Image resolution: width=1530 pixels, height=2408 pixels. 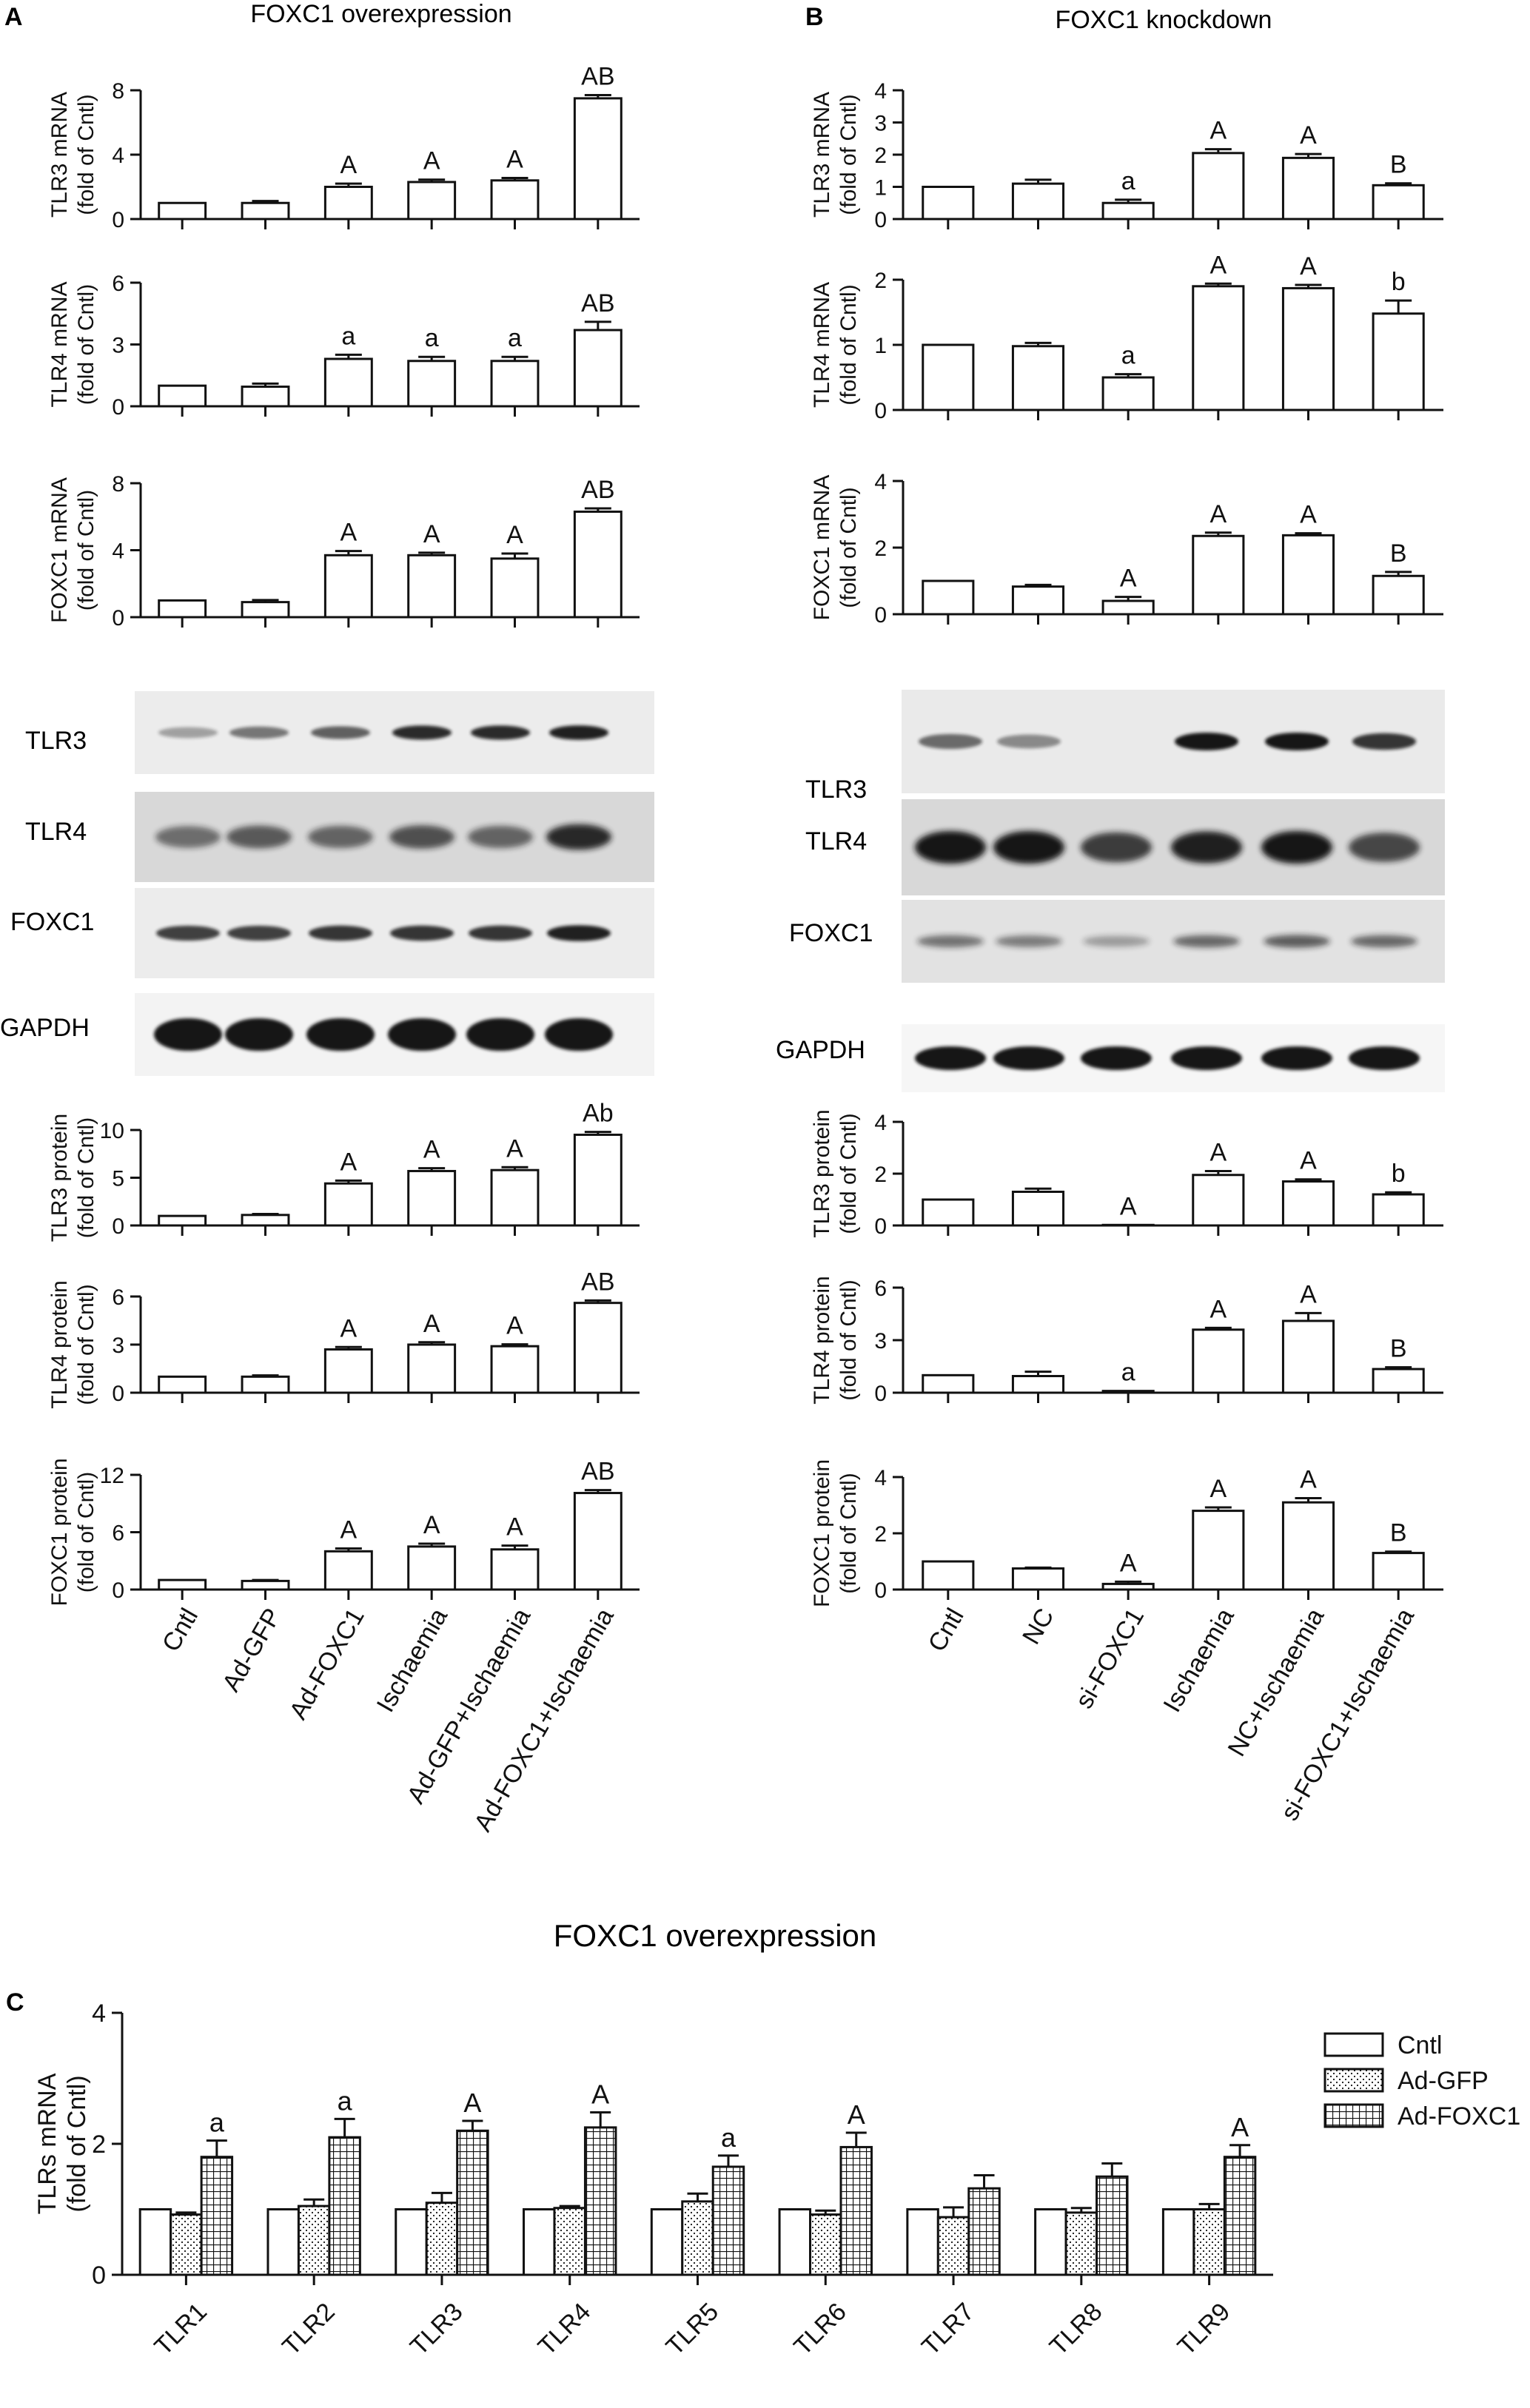 I want to click on x-category-text: TLR9, so click(x=1204, y=2329).